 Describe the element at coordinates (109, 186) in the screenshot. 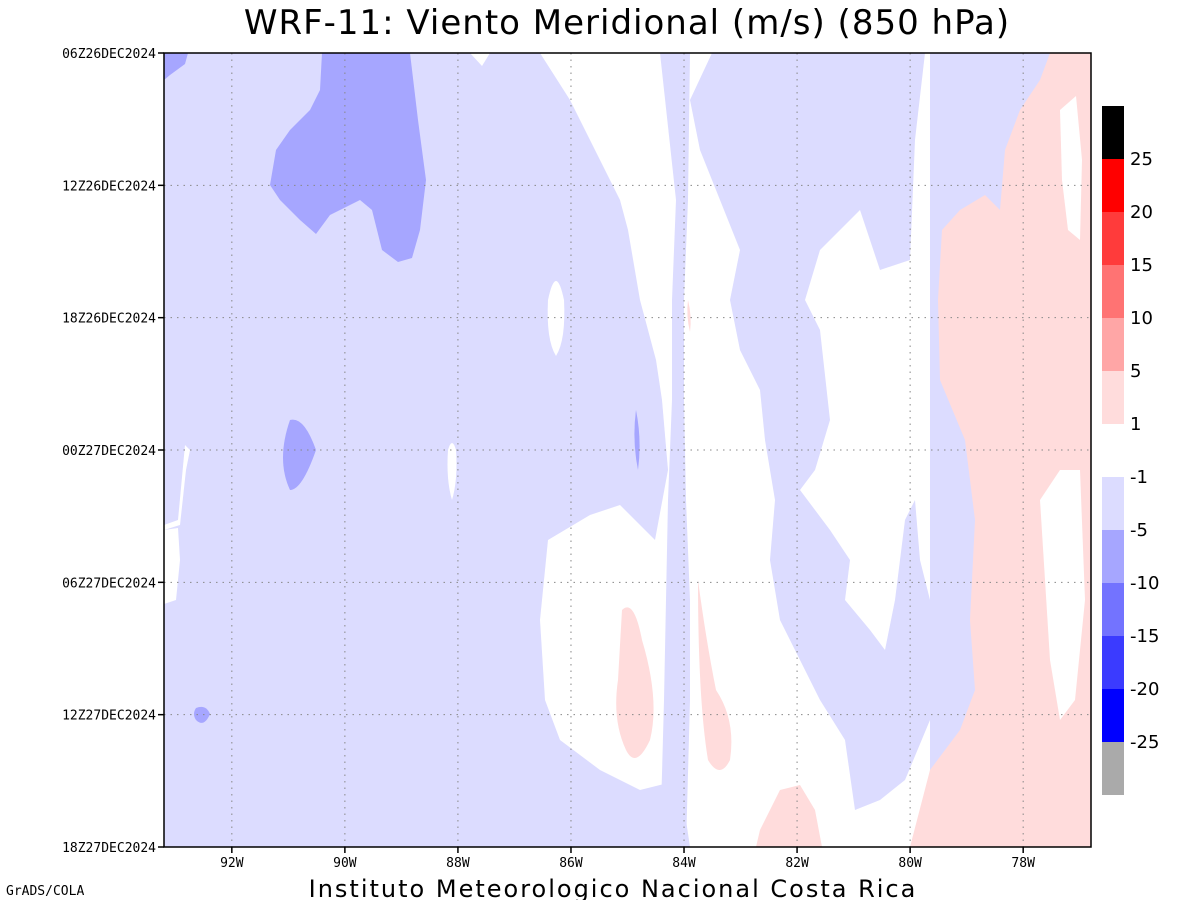

I see `y-tick-label: 12Z26DEC2024` at that location.